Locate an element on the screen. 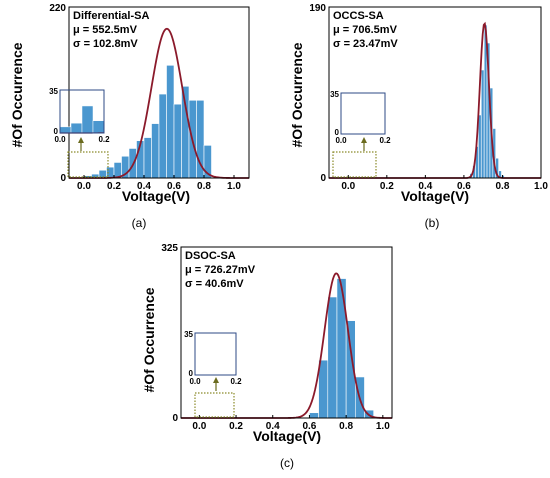 This screenshot has width=550, height=478. y-tick-label: 220 is located at coordinates (57, 8).